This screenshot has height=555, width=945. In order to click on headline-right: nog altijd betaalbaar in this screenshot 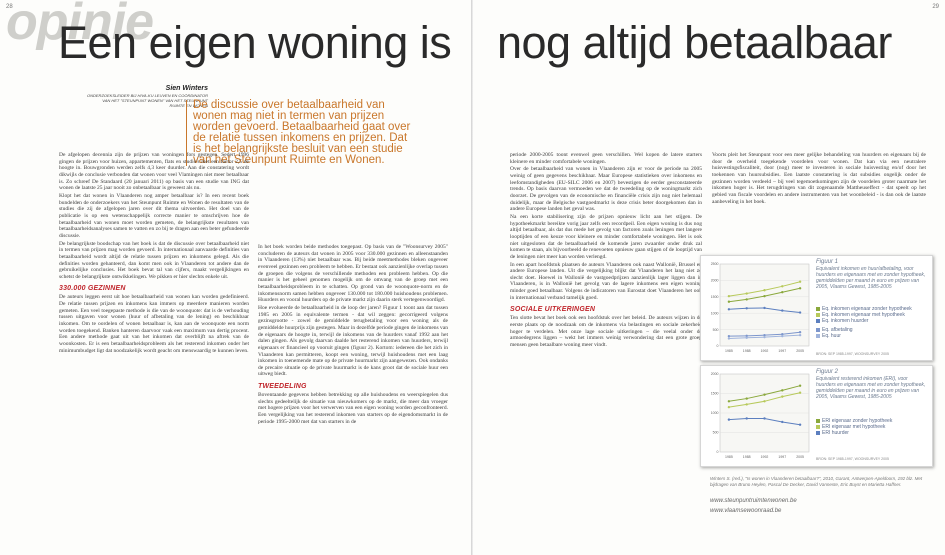, I will do `click(694, 42)`.